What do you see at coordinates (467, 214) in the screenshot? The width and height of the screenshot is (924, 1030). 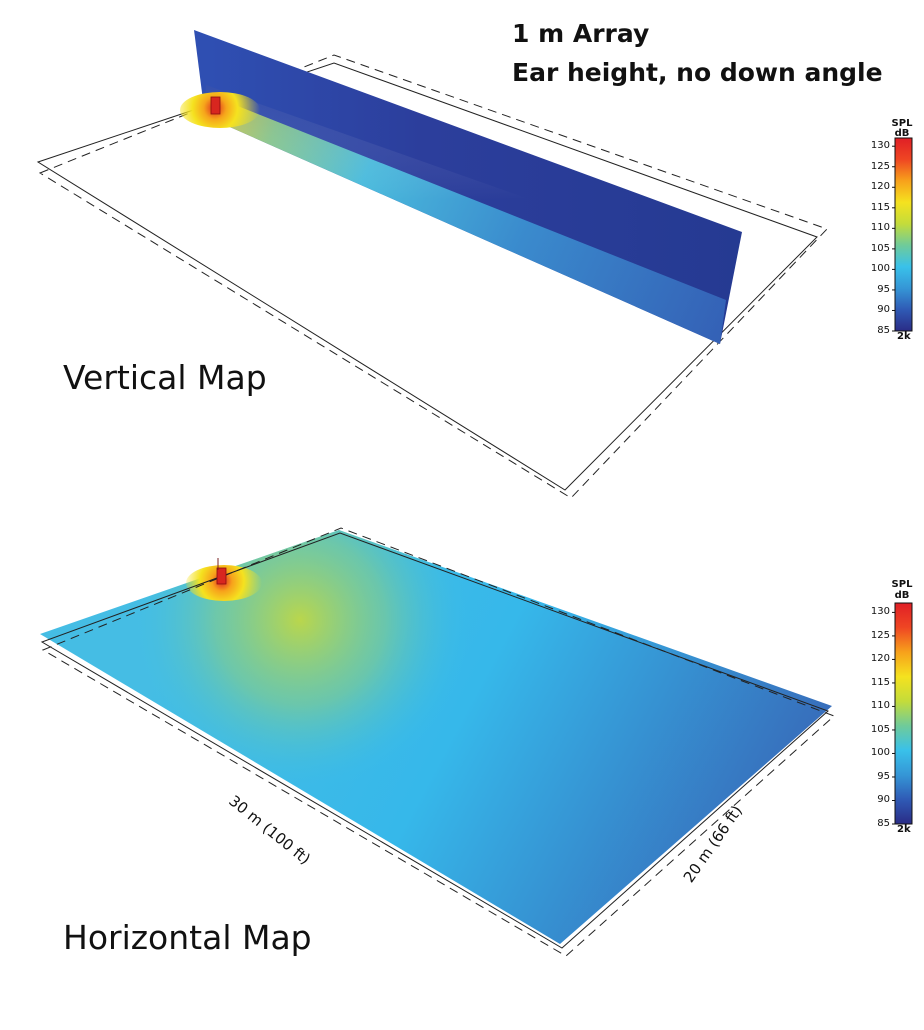 I see `vertical-spl-fade` at bounding box center [467, 214].